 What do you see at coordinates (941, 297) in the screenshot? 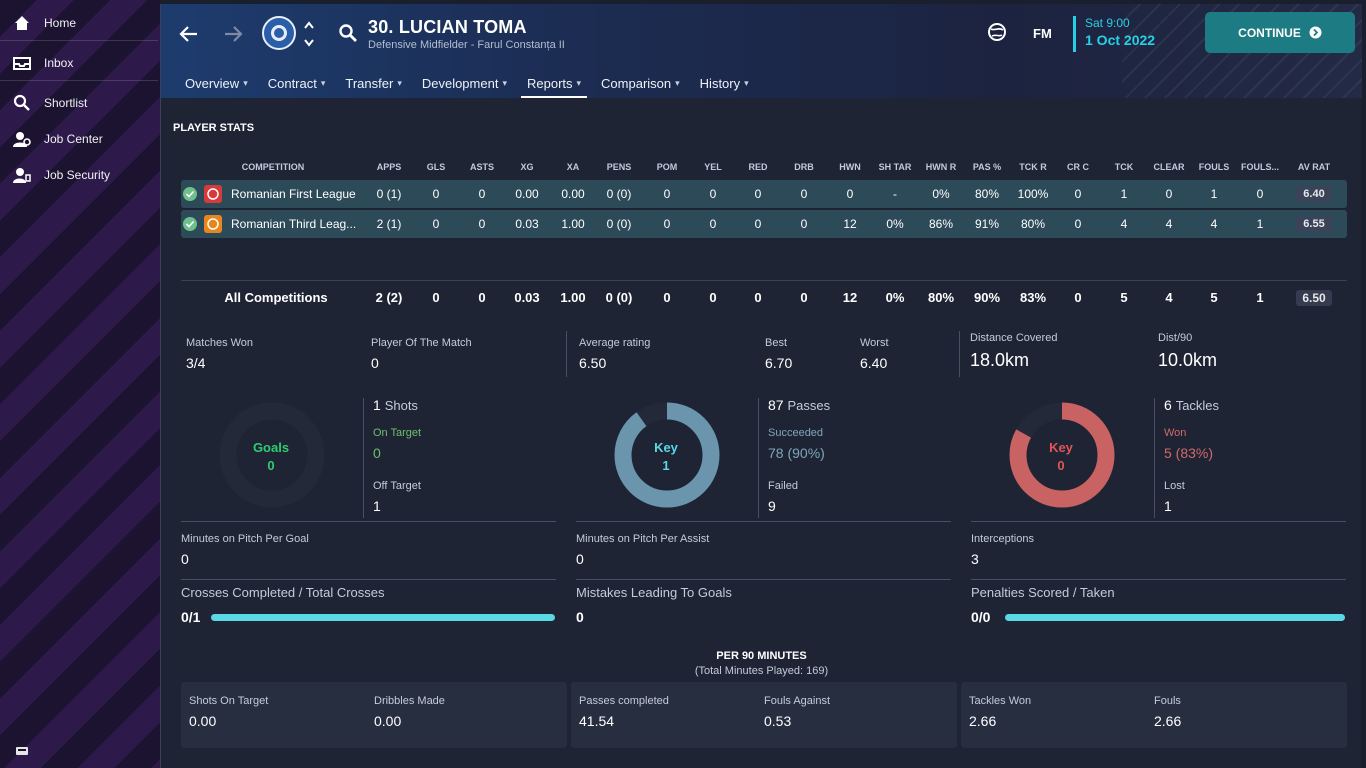
I see `total-cell: 80%` at bounding box center [941, 297].